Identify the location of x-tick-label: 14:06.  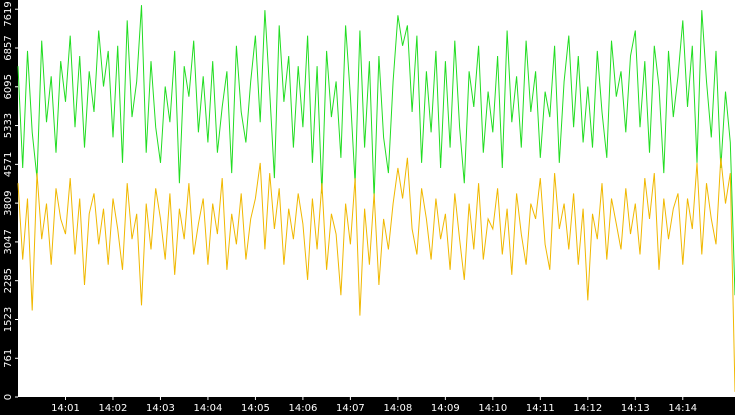
(302, 408).